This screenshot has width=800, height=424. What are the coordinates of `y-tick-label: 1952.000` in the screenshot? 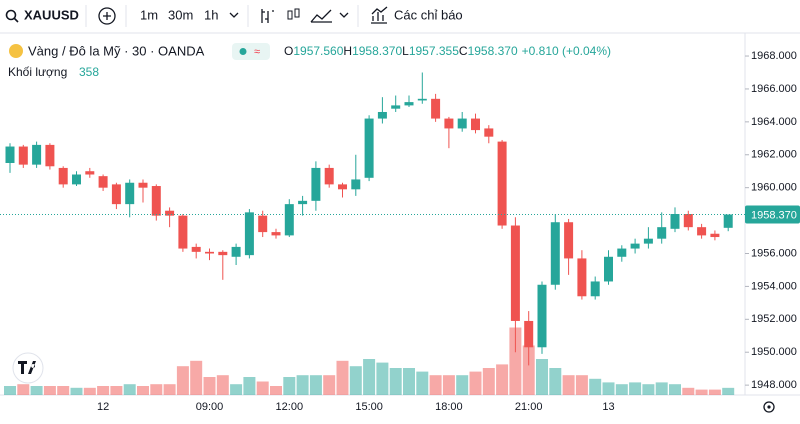 It's located at (774, 319).